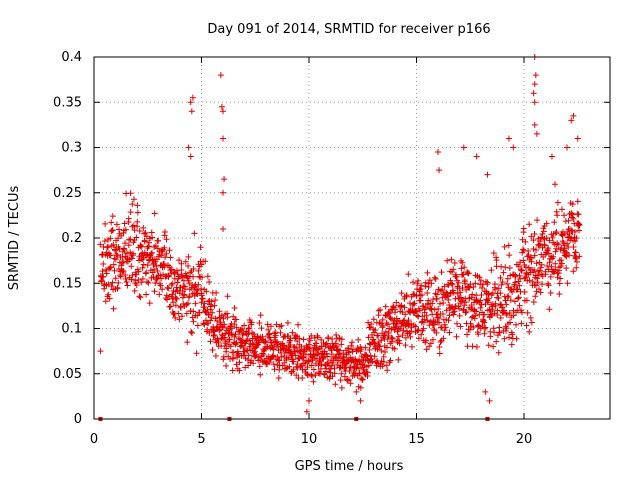 The height and width of the screenshot is (480, 640). What do you see at coordinates (67, 374) in the screenshot?
I see `y-tick-label: 0.05` at bounding box center [67, 374].